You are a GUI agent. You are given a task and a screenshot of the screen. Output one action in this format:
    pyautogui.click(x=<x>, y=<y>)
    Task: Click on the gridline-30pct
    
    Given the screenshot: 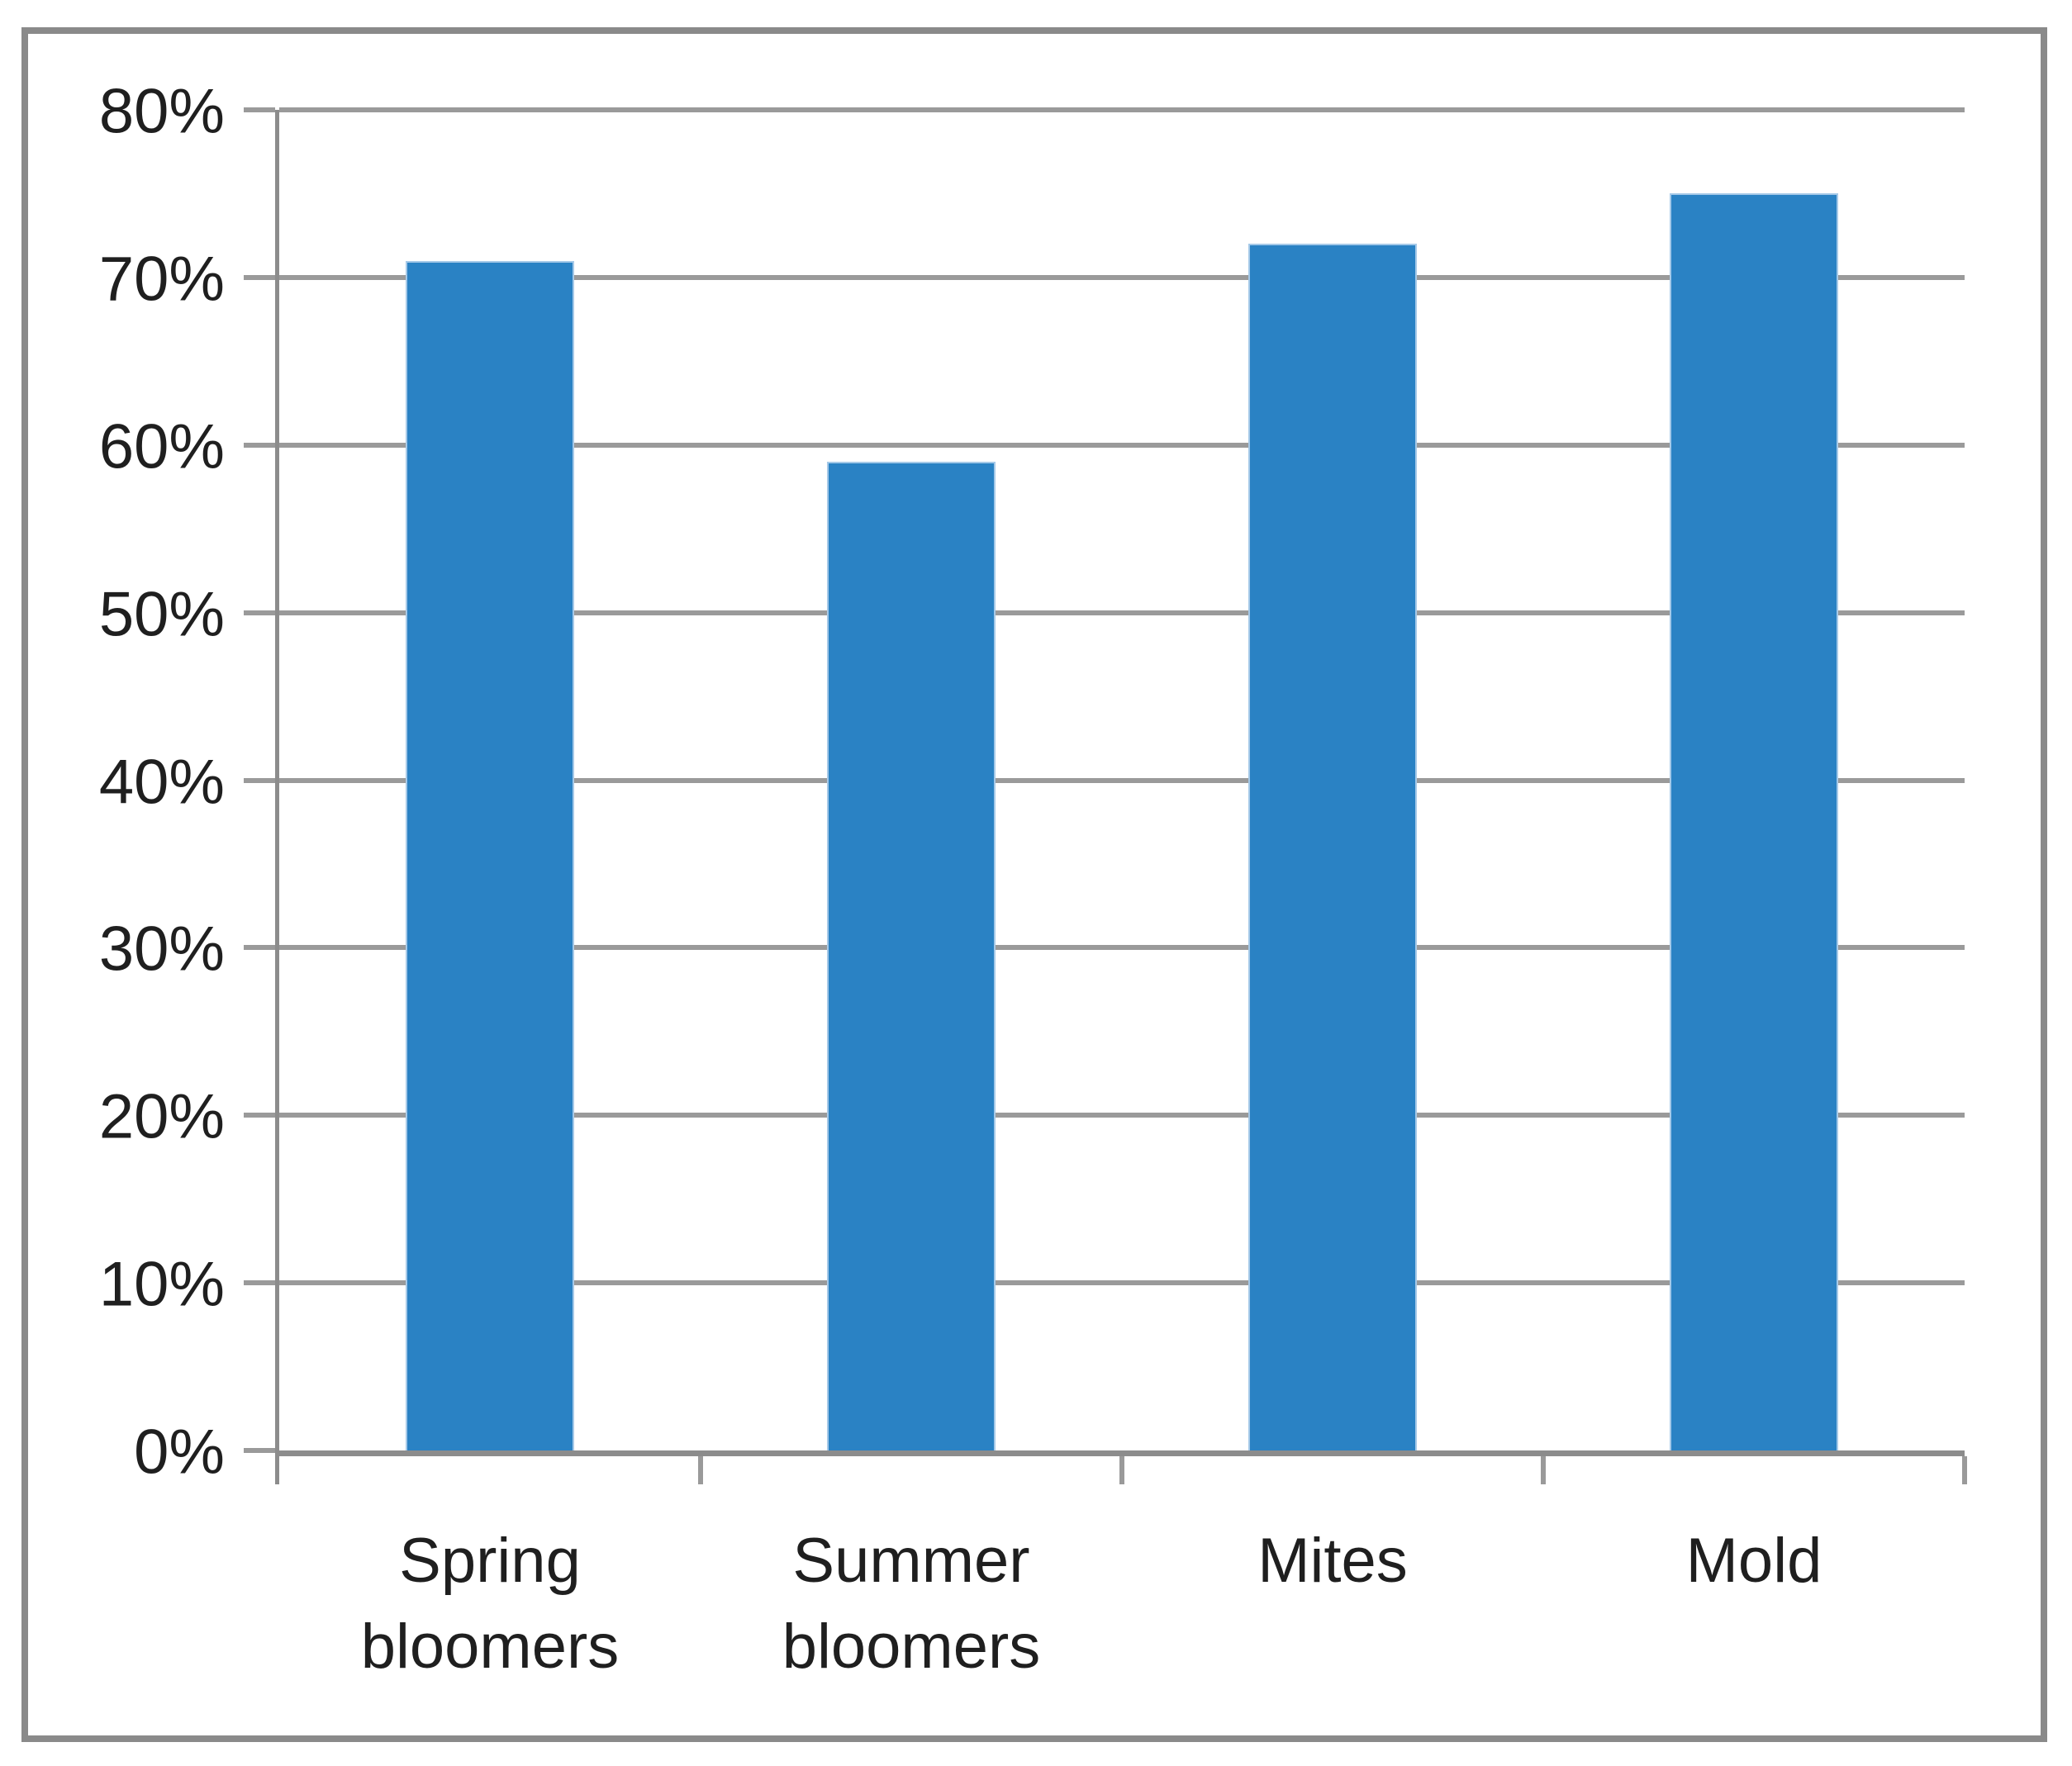 What is the action you would take?
    pyautogui.click(x=1122, y=948)
    